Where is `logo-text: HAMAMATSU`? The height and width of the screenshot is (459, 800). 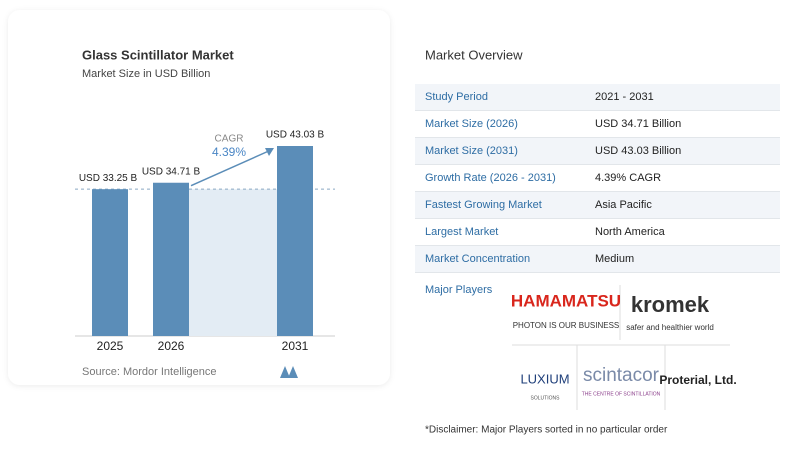 logo-text: HAMAMATSU is located at coordinates (566, 300).